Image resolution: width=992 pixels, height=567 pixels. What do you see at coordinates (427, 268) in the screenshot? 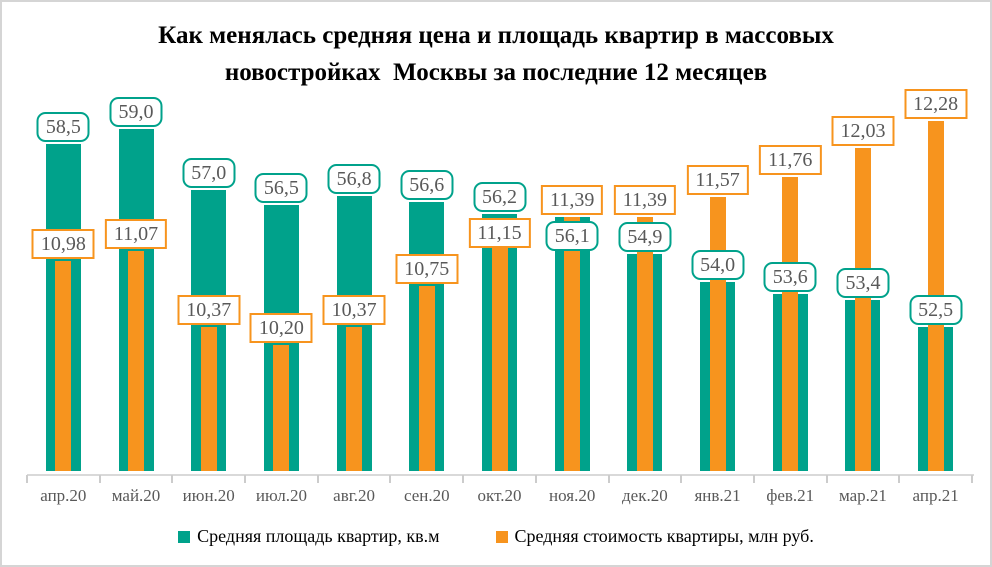
I see `price-value-label: 10,75` at bounding box center [427, 268].